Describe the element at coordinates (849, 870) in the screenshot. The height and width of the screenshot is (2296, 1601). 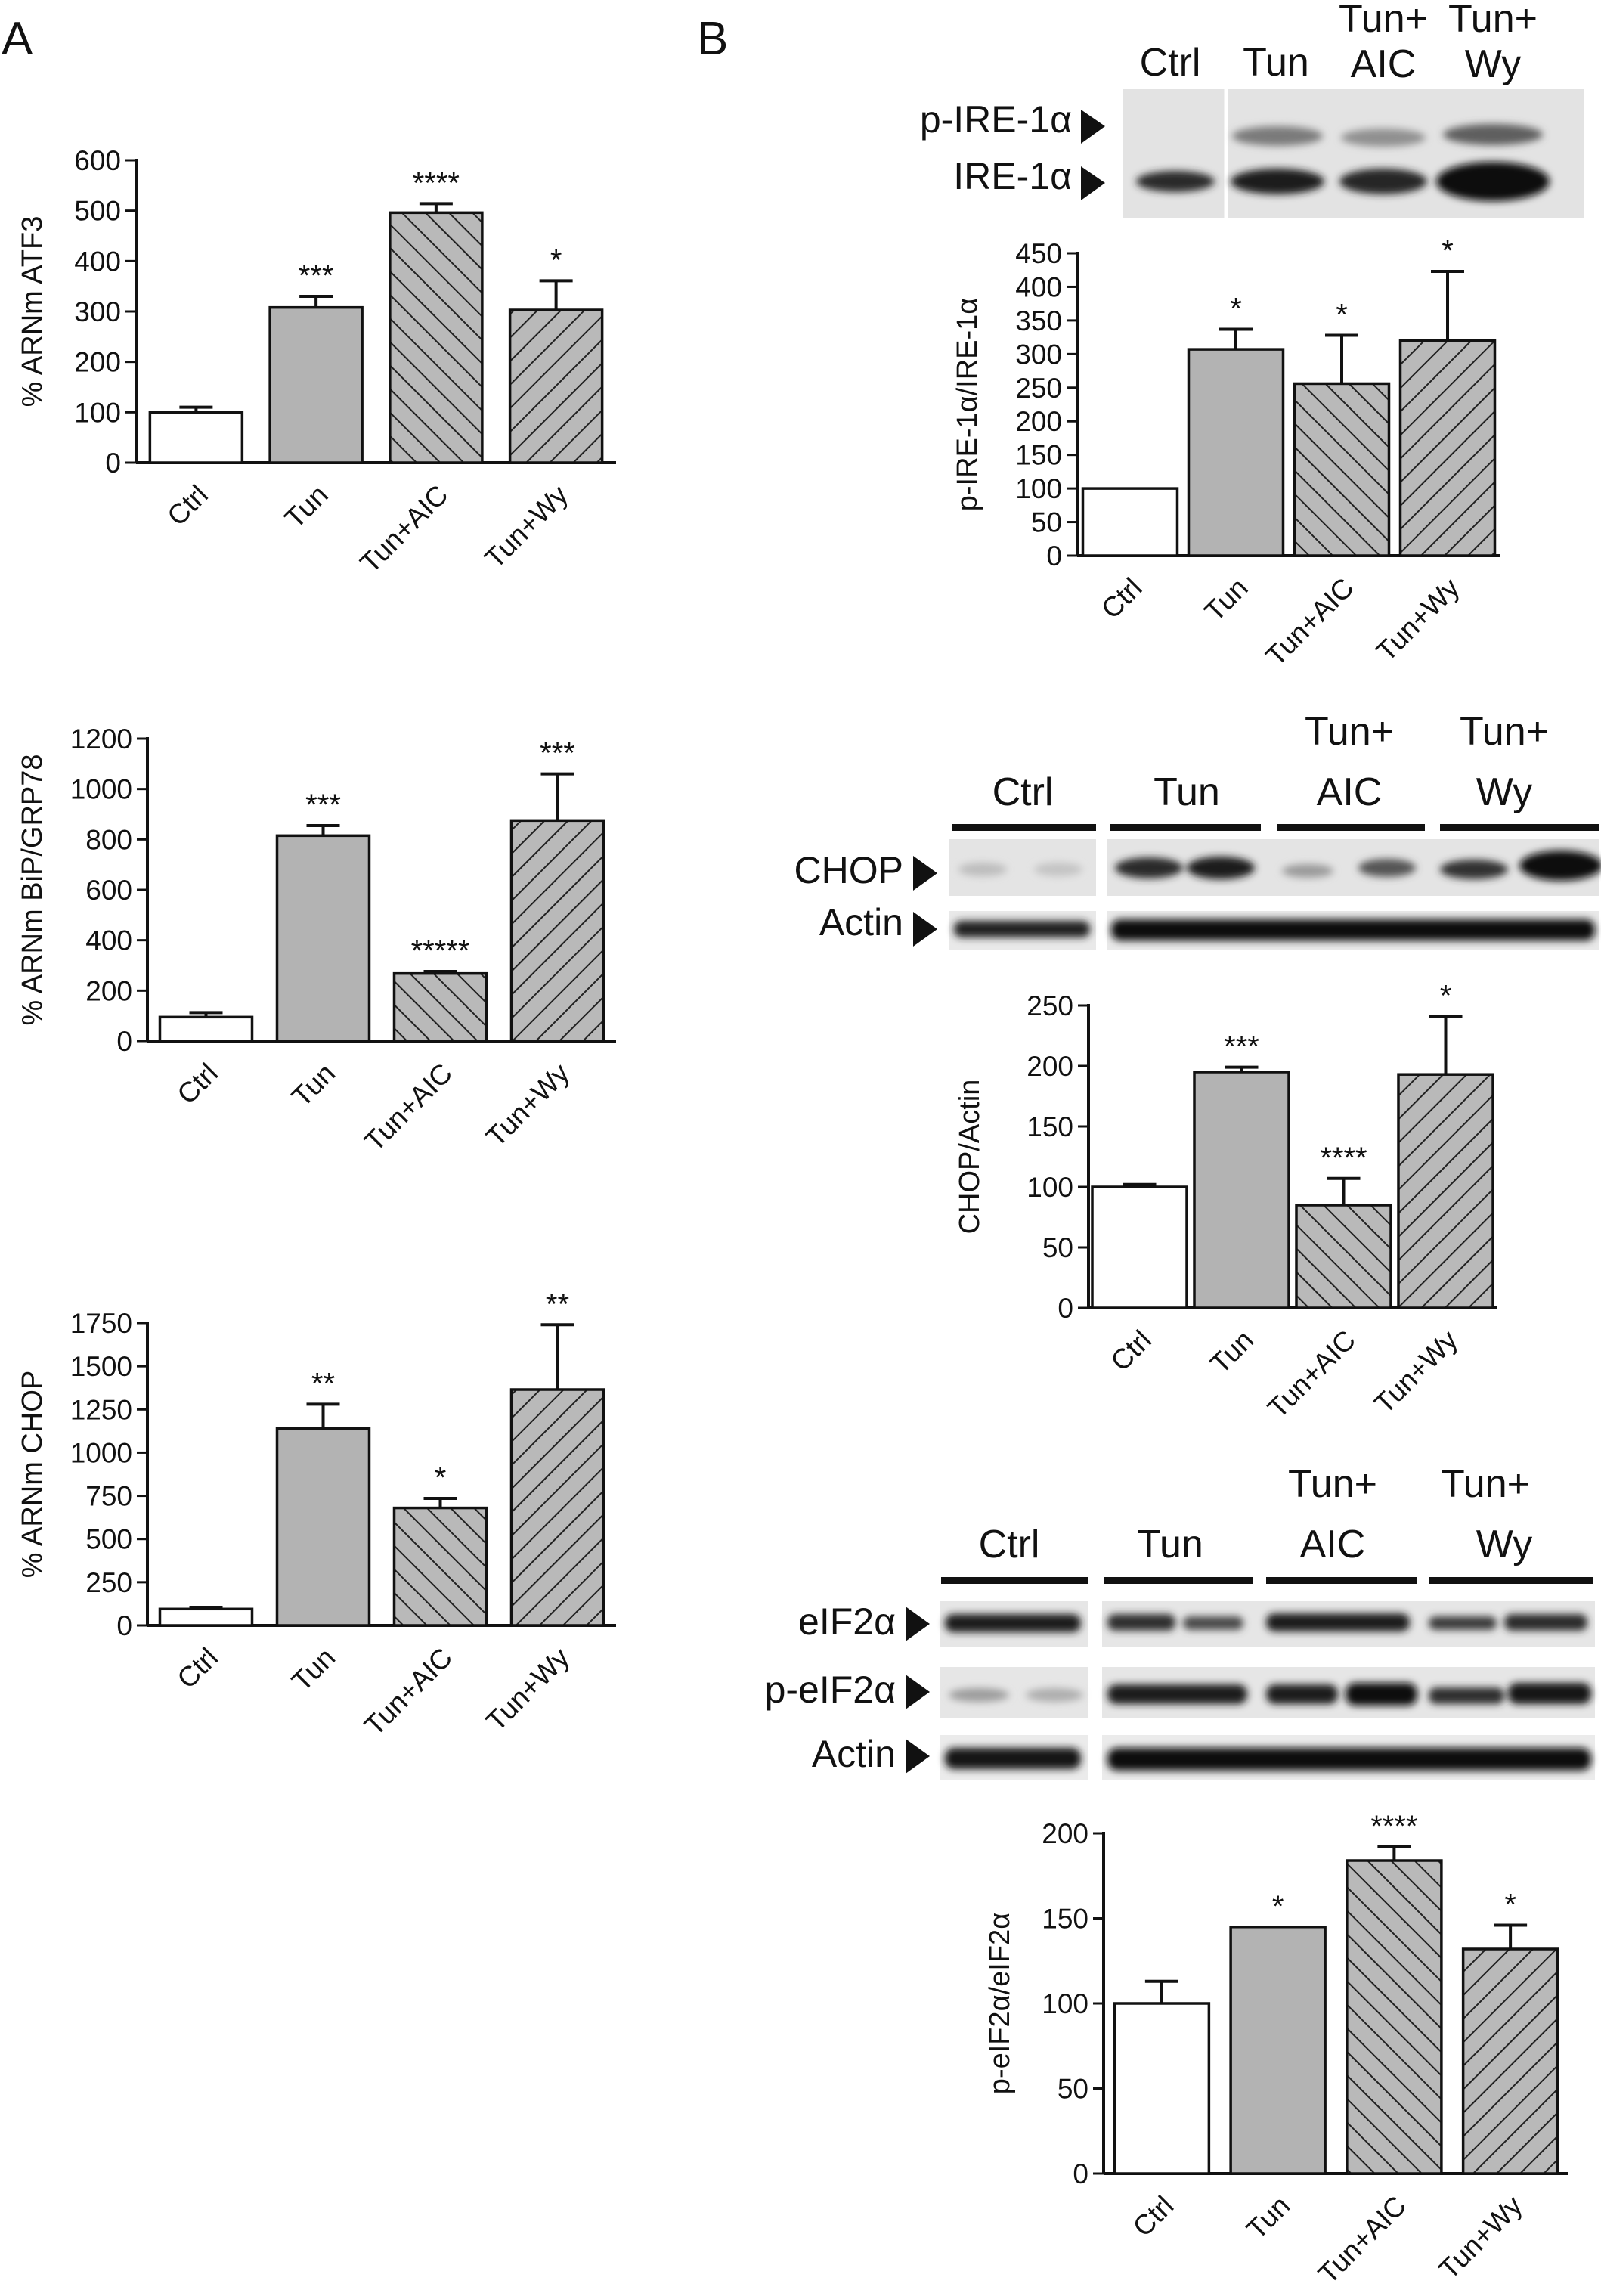
I see `blot-chop-label-chop: CHOP` at that location.